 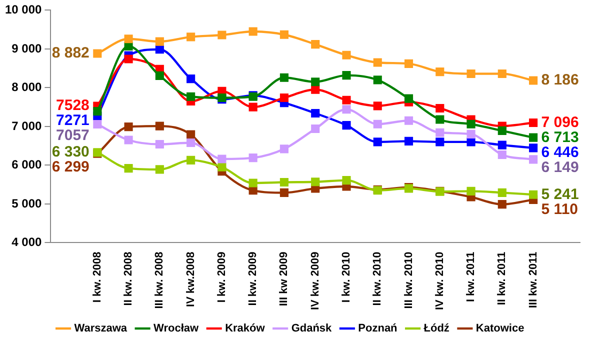 What do you see at coordinates (533, 280) in the screenshot?
I see `x-tick-label: III kw. 2011` at bounding box center [533, 280].